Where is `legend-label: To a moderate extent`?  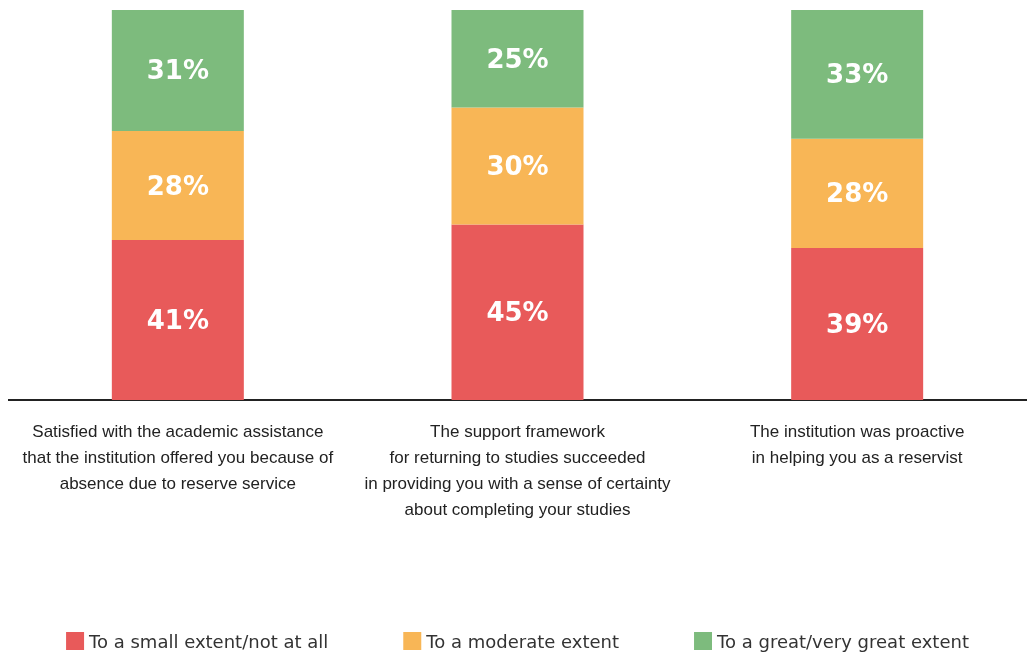 legend-label: To a moderate extent is located at coordinates (522, 641).